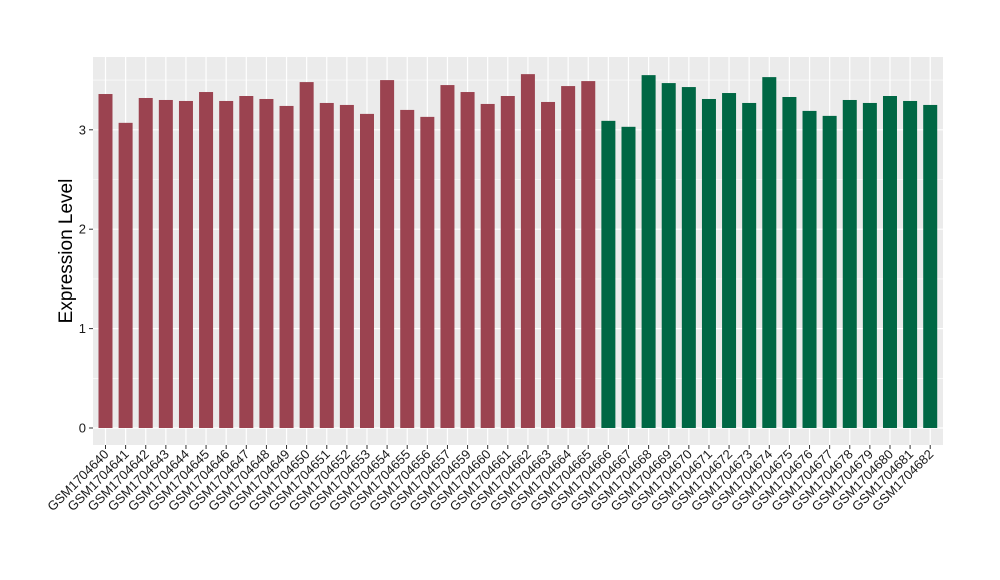 This screenshot has height=580, width=1000. What do you see at coordinates (487, 266) in the screenshot?
I see `bar-GSM1704660` at bounding box center [487, 266].